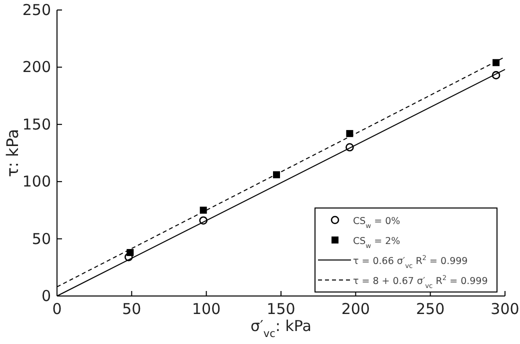  I want to click on legend-label: CS$_{w}$ = 0%, so click(376, 223).